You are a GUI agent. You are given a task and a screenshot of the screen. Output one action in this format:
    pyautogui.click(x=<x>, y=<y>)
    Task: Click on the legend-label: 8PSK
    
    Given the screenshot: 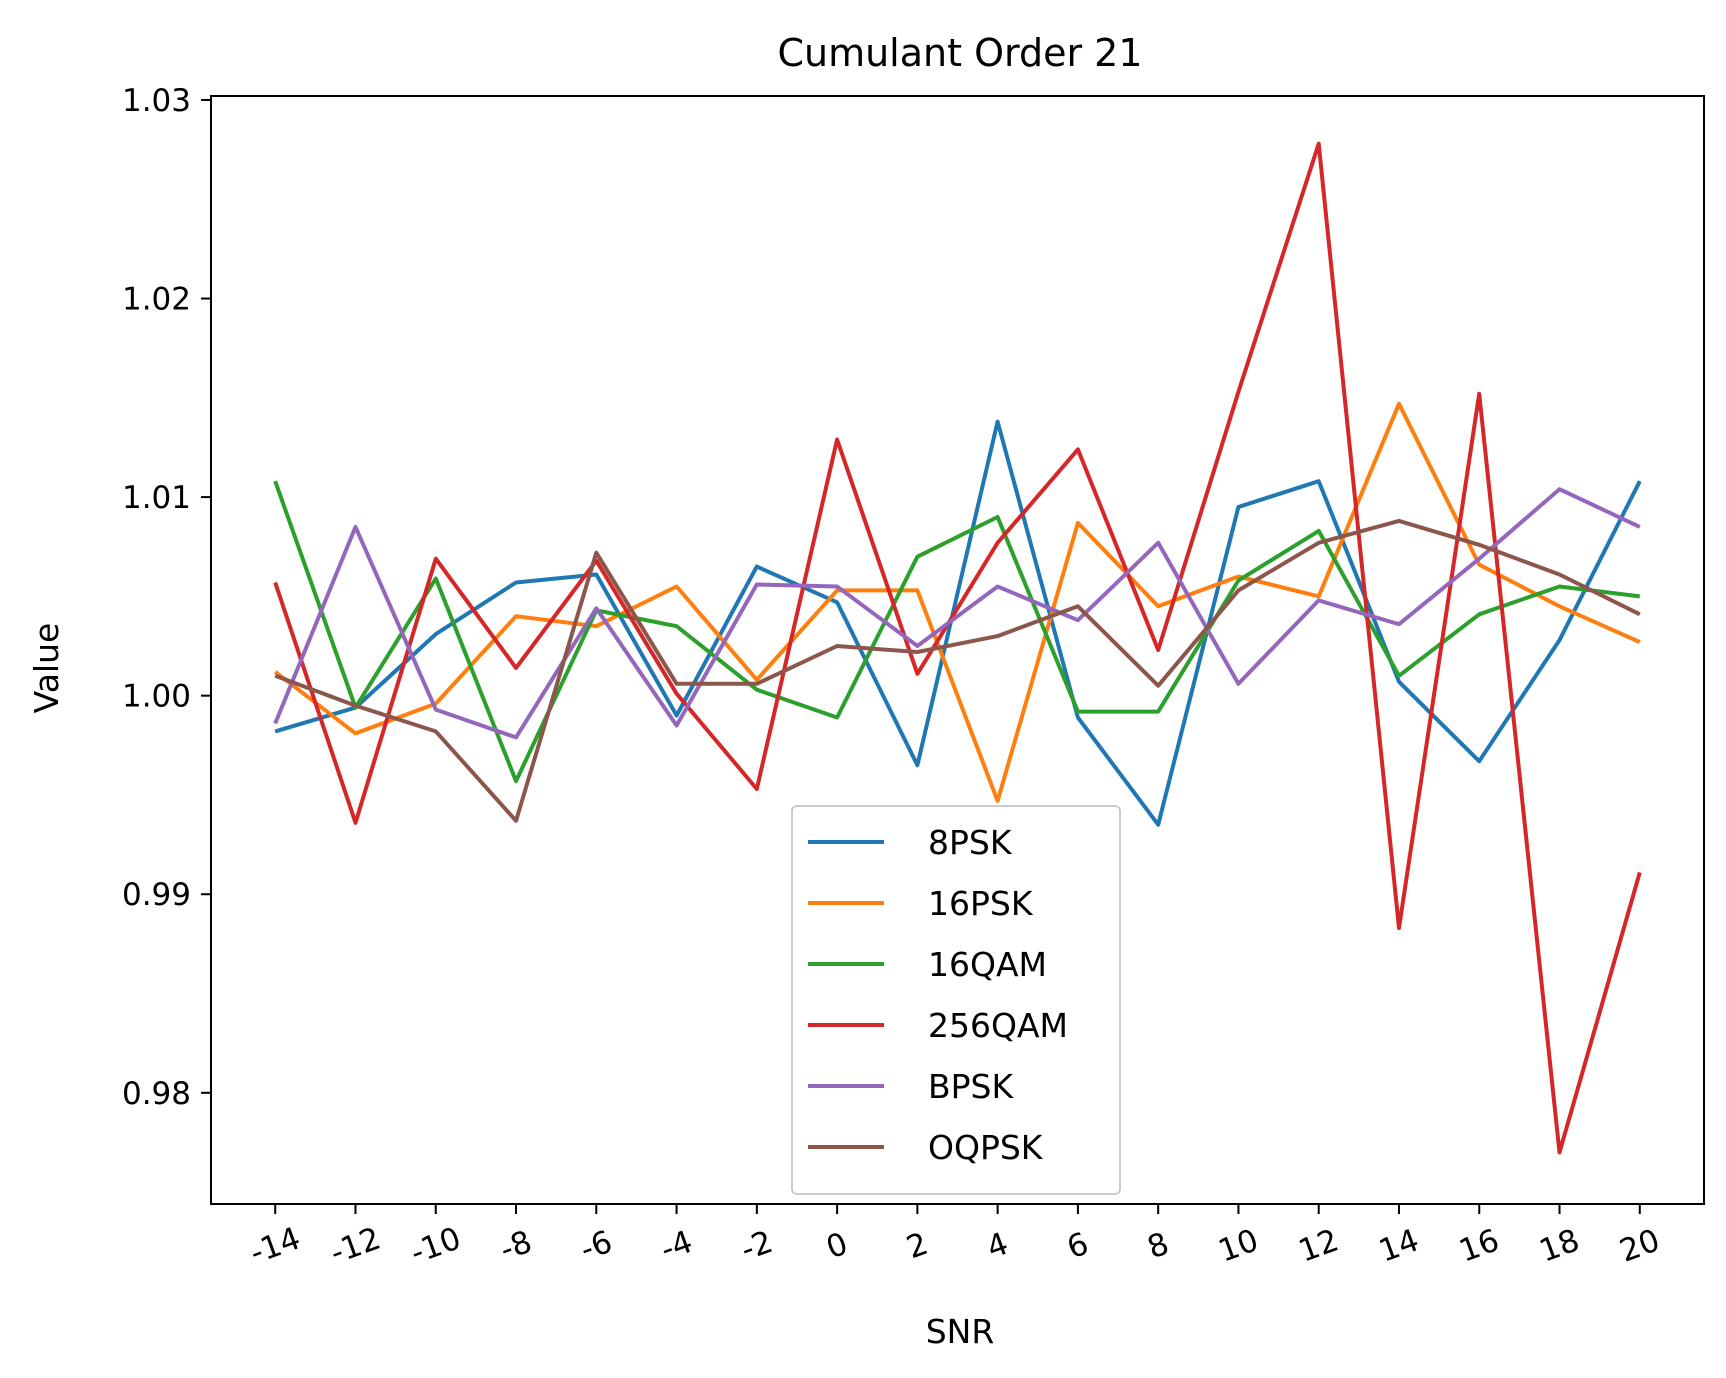 What is the action you would take?
    pyautogui.click(x=970, y=842)
    